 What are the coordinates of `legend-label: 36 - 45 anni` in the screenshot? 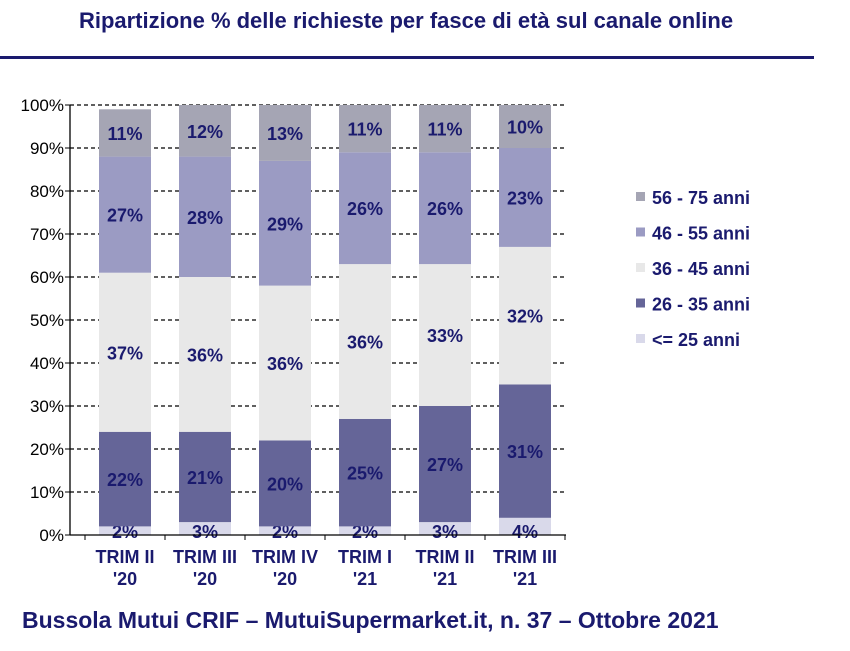 It's located at (701, 269).